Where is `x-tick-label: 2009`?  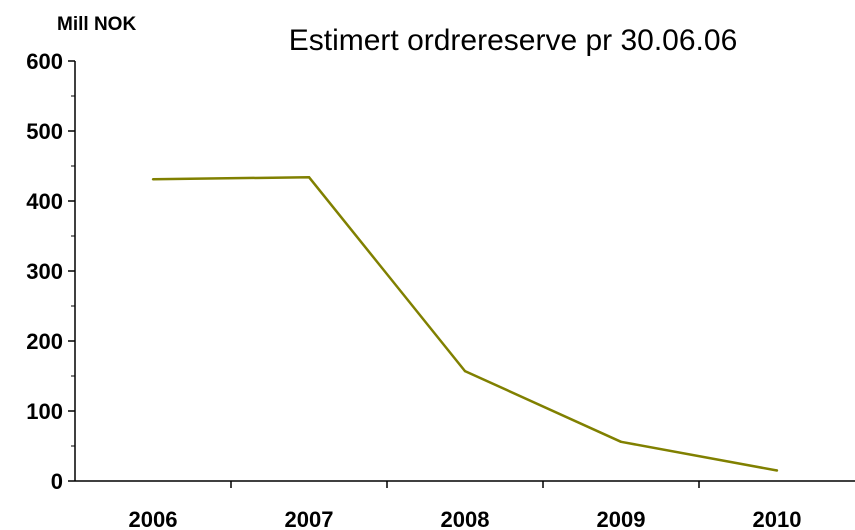
x-tick-label: 2009 is located at coordinates (621, 518).